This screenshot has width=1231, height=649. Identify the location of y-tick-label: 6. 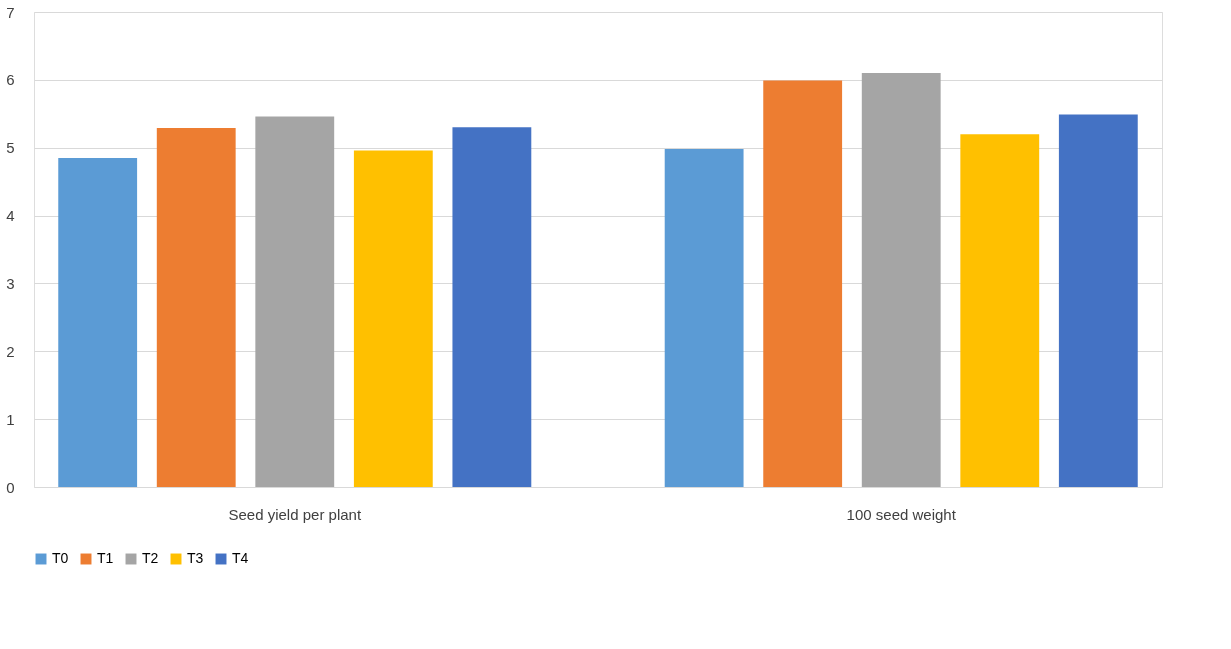
(10, 80).